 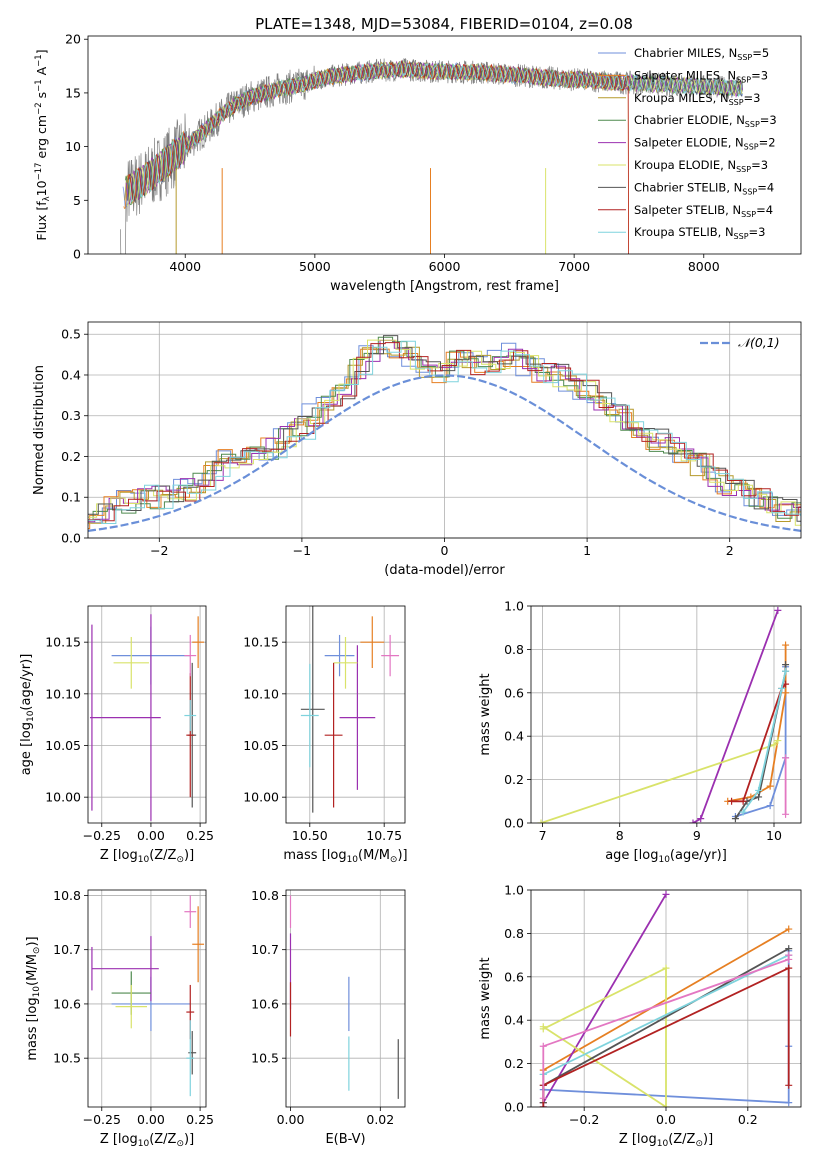 I want to click on x-tick-label: 10, so click(x=774, y=835).